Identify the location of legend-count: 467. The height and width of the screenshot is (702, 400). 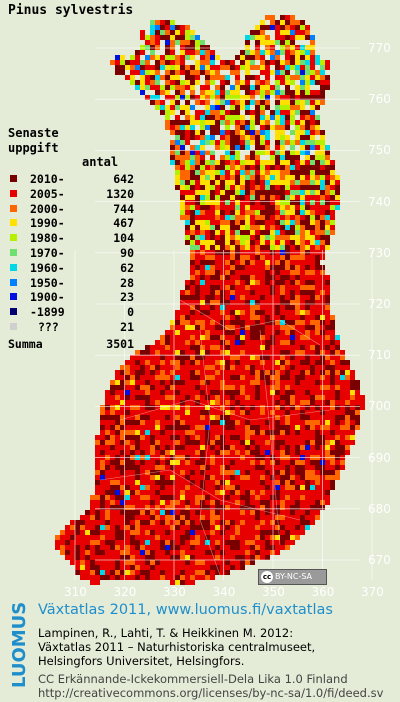
(123, 223).